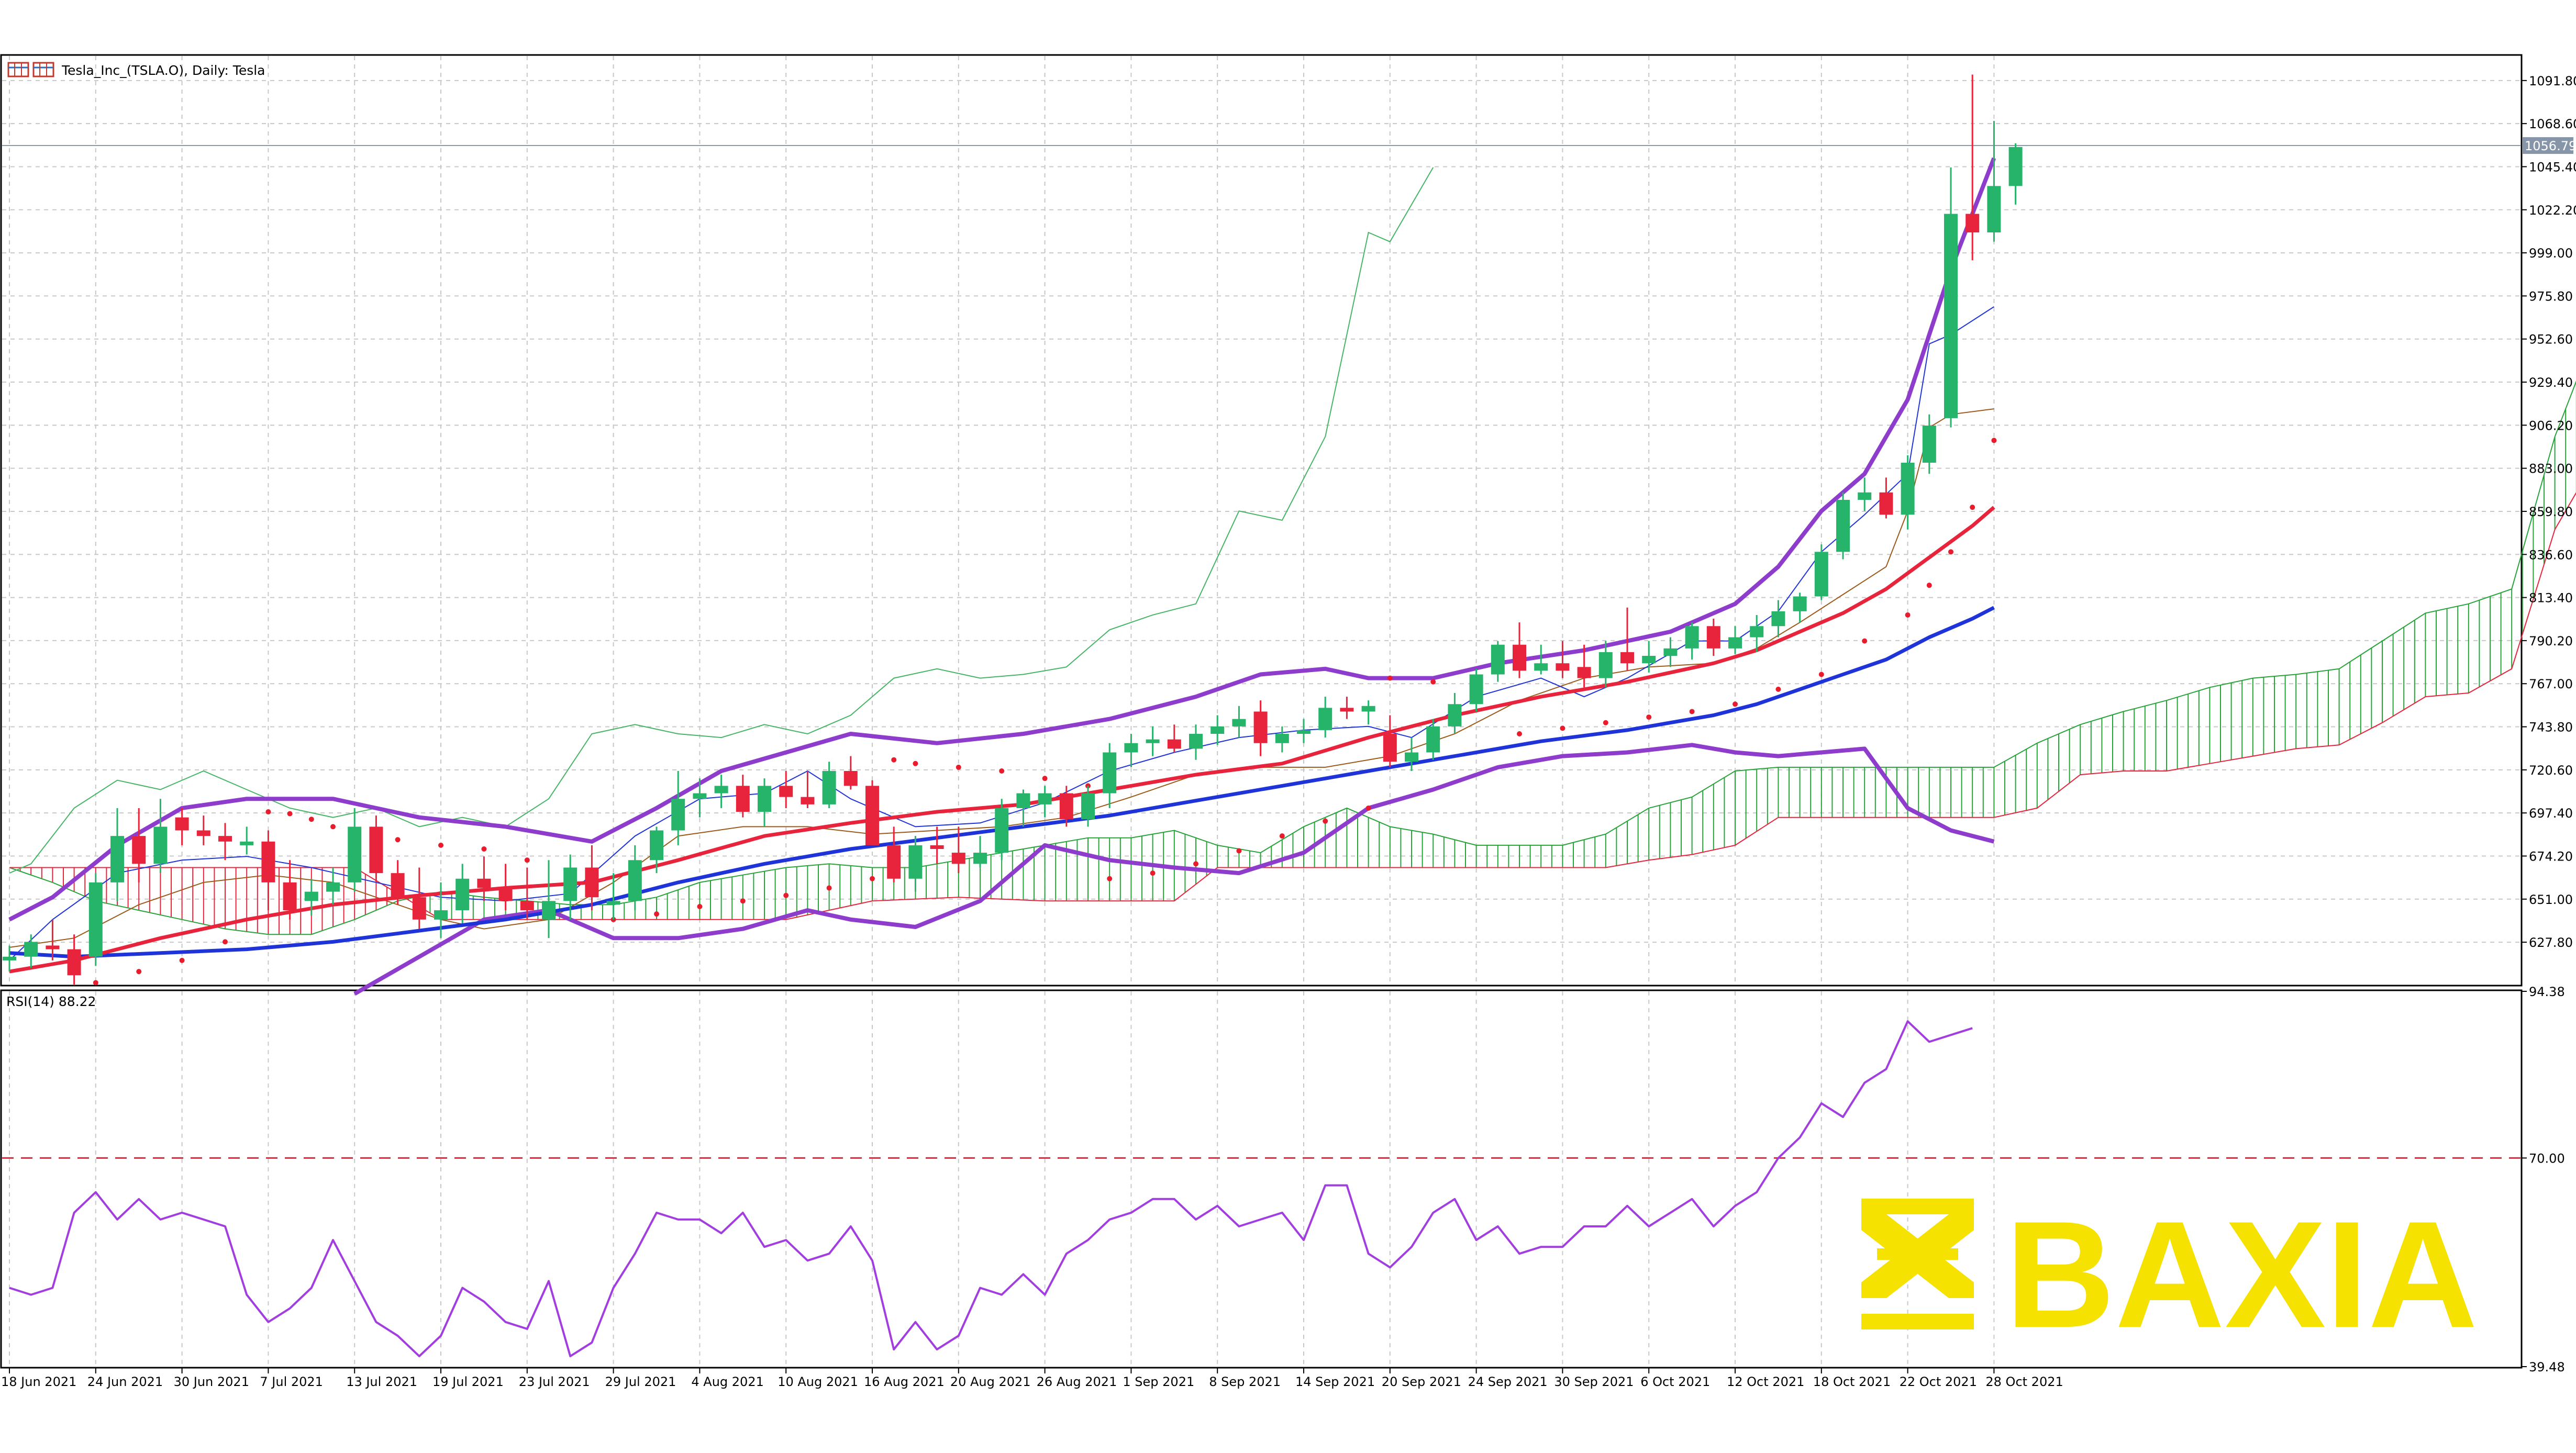 The width and height of the screenshot is (2576, 1453). I want to click on time-tick-label: 14 Sep 2021, so click(1335, 1382).